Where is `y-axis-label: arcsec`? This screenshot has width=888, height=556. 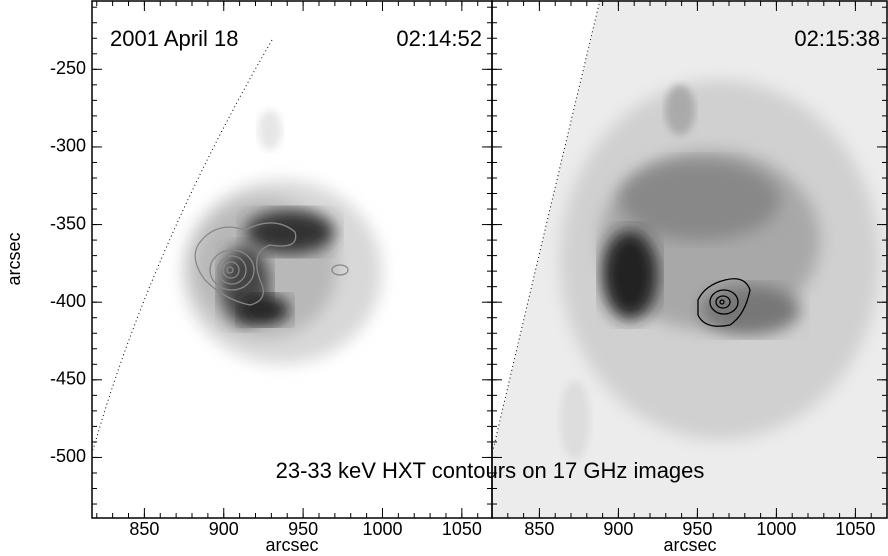 y-axis-label: arcsec is located at coordinates (14, 258).